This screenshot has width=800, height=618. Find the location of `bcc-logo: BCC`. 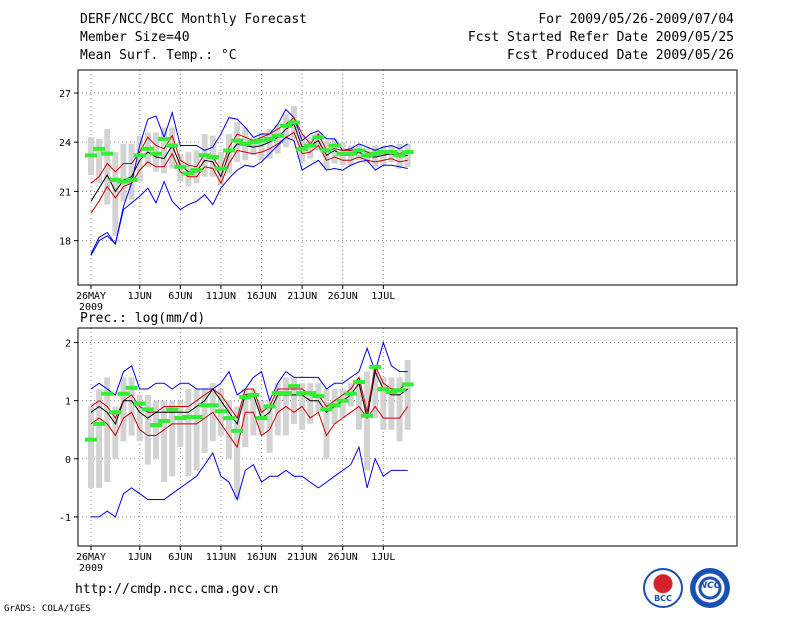

bcc-logo: BCC is located at coordinates (663, 588).